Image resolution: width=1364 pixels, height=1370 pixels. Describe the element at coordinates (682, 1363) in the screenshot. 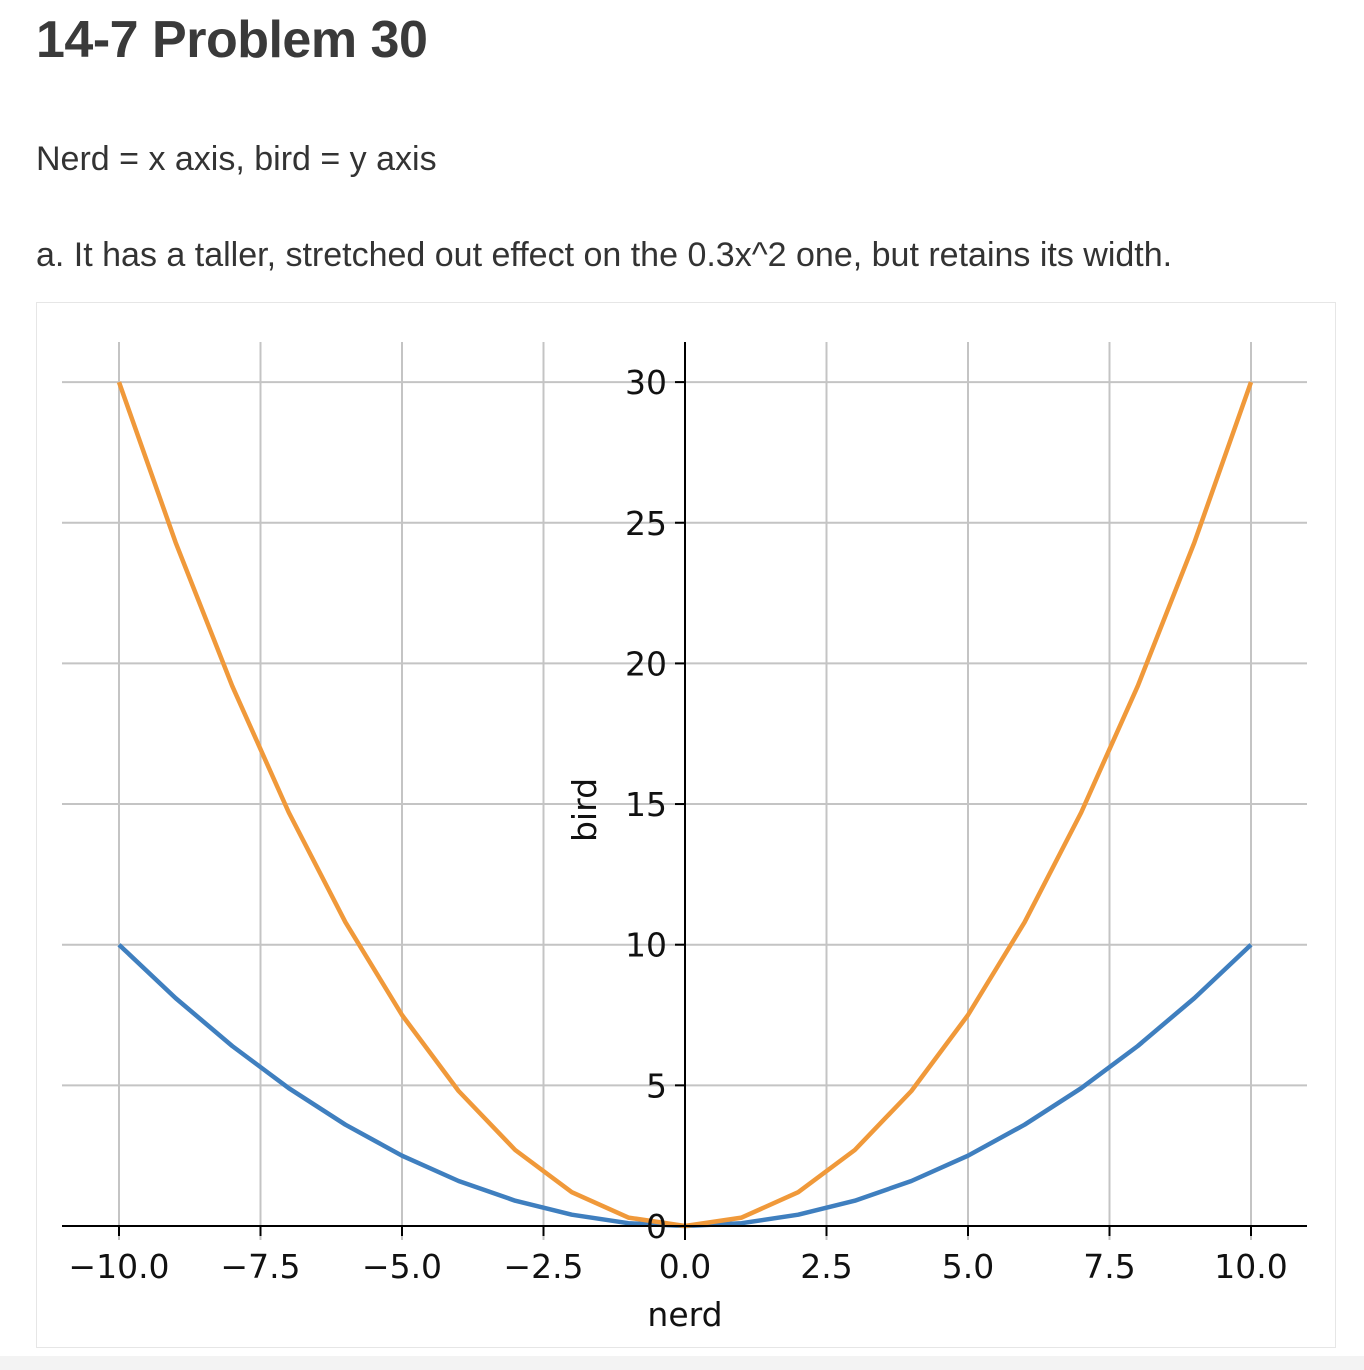

I see `footer-strip` at that location.